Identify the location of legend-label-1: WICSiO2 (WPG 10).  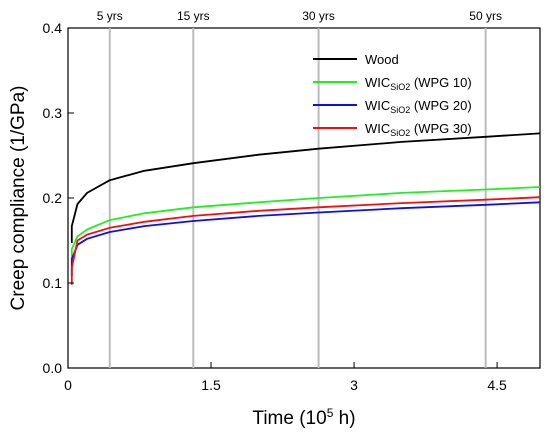
(418, 83).